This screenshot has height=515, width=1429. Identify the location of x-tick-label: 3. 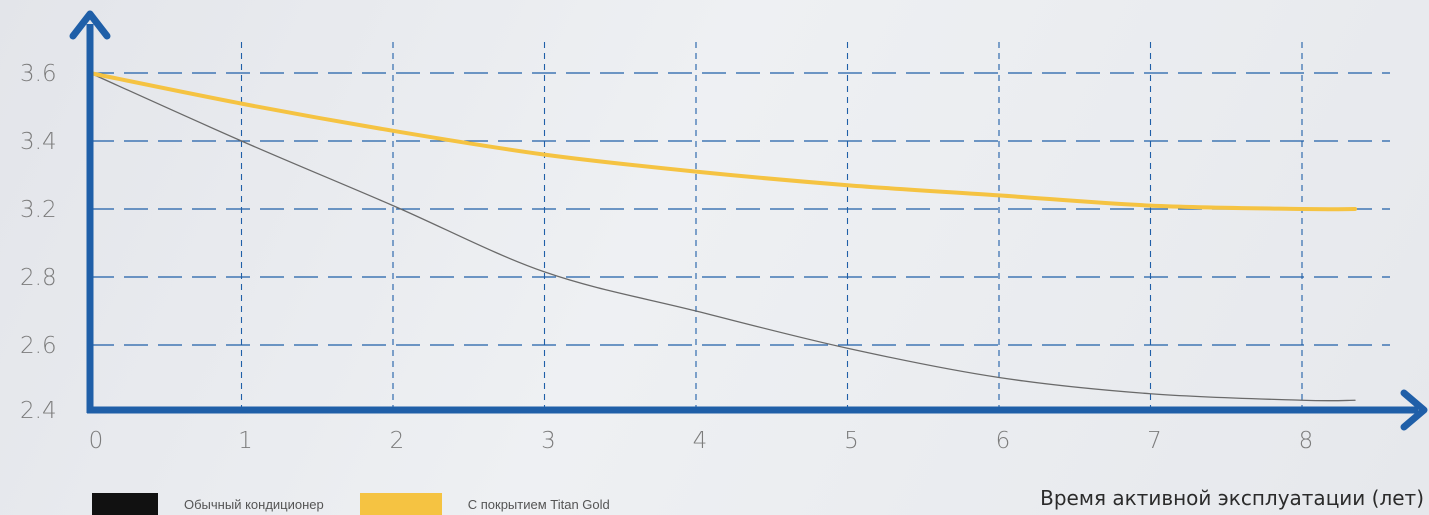
(548, 441).